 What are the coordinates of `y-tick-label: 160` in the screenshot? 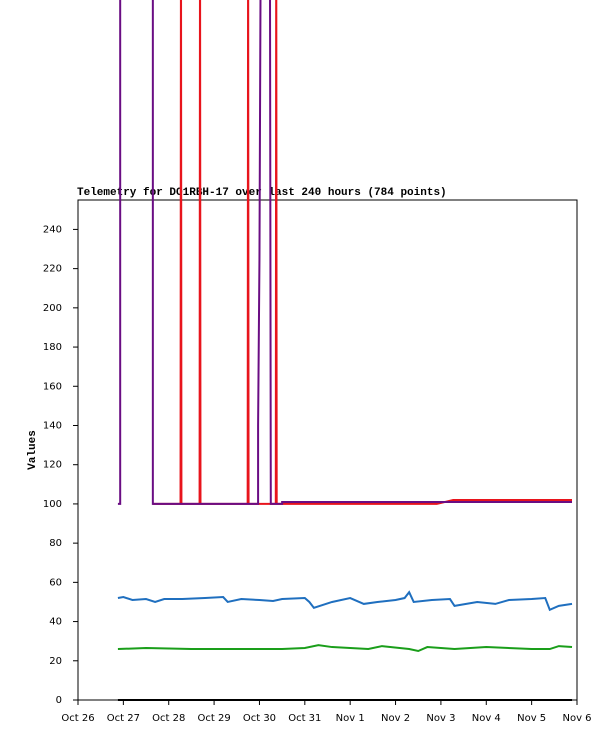 It's located at (52, 386).